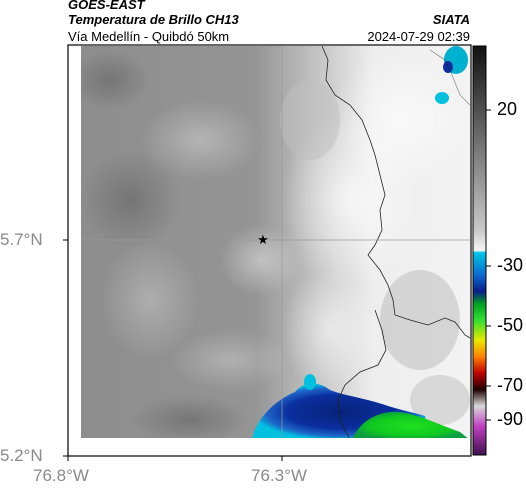 The width and height of the screenshot is (526, 491). I want to click on timestamp-label: 2024-07-29 02:39, so click(418, 36).